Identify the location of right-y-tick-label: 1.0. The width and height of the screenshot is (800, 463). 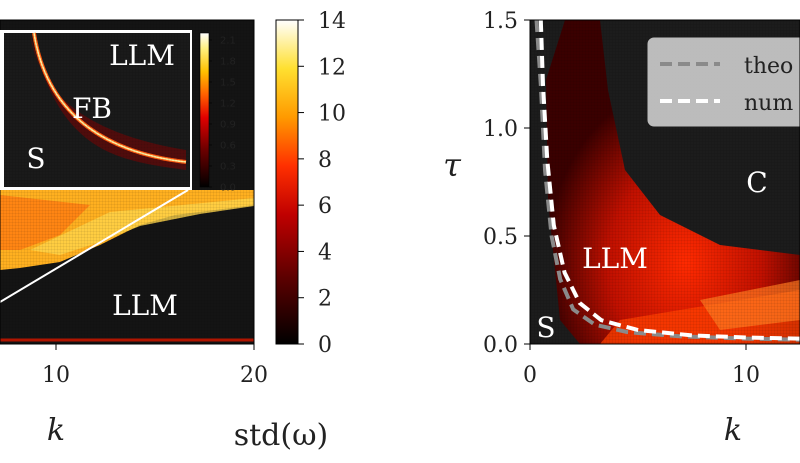
(500, 129).